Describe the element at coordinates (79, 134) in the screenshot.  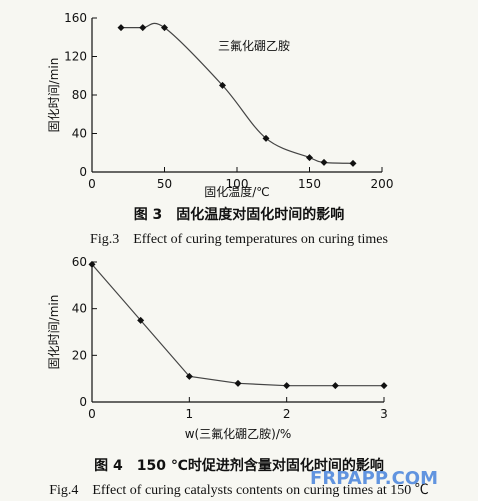
I see `fig3-y-tick-label: 40` at that location.